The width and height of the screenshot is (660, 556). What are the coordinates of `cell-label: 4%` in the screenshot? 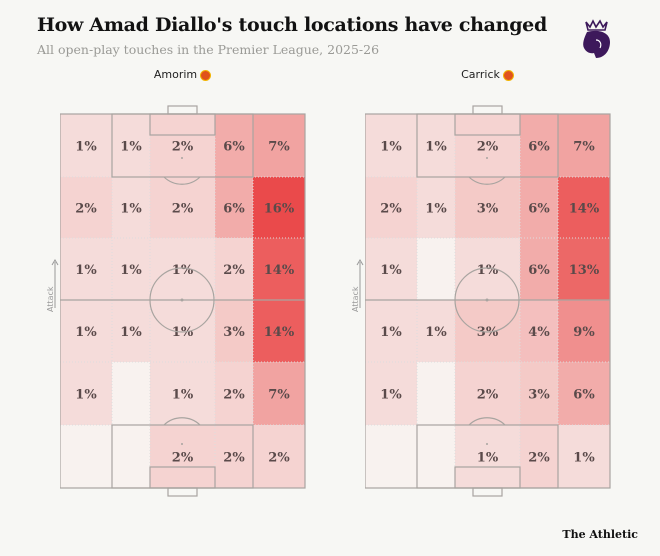 It's located at (539, 332).